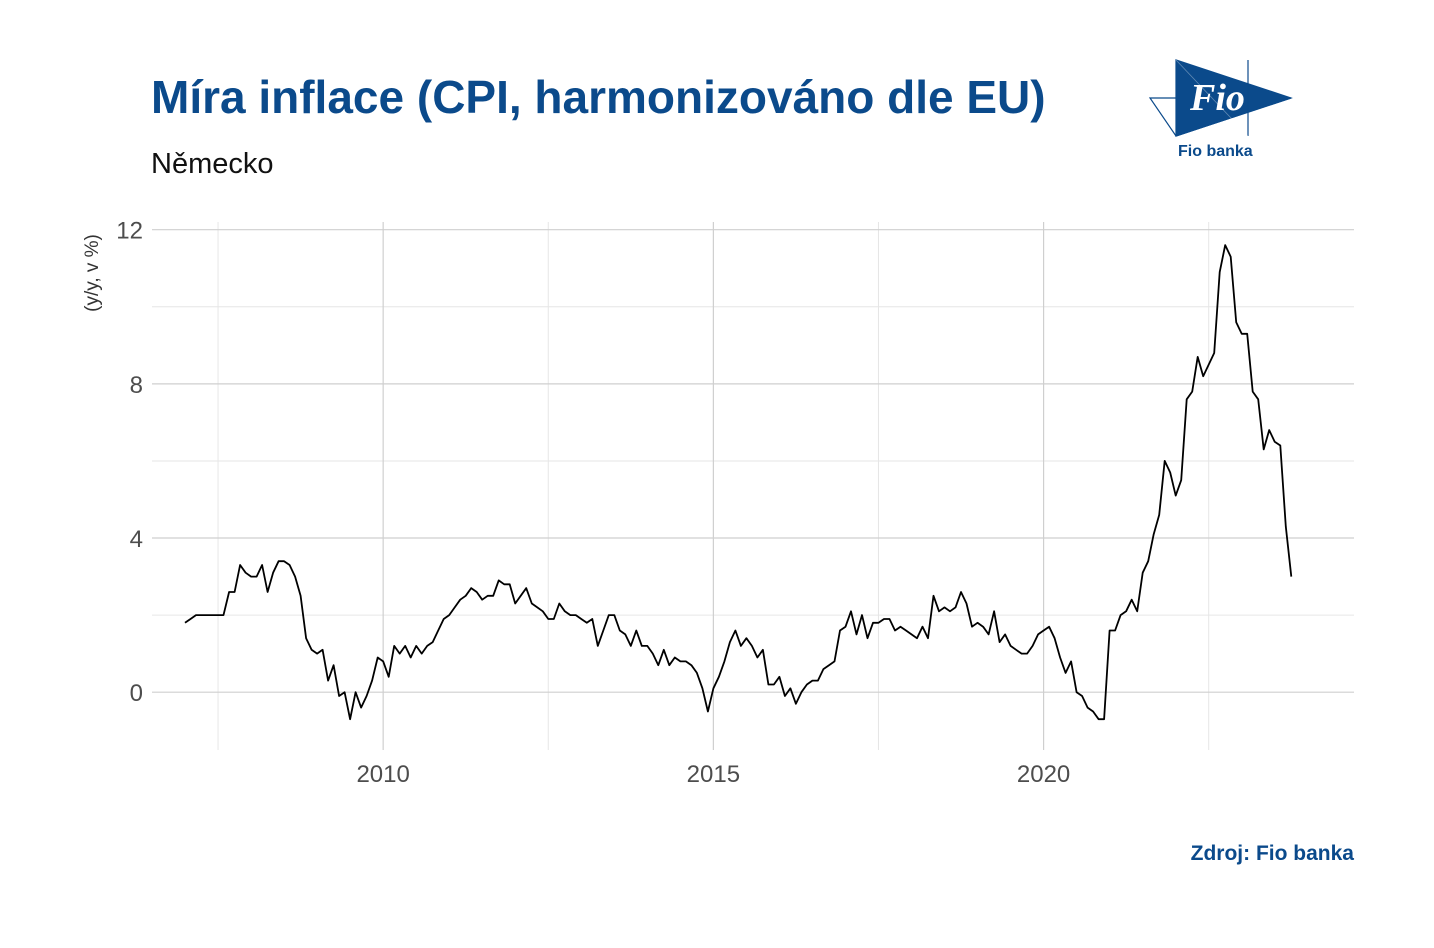  I want to click on x-tick-label: 2015, so click(713, 774).